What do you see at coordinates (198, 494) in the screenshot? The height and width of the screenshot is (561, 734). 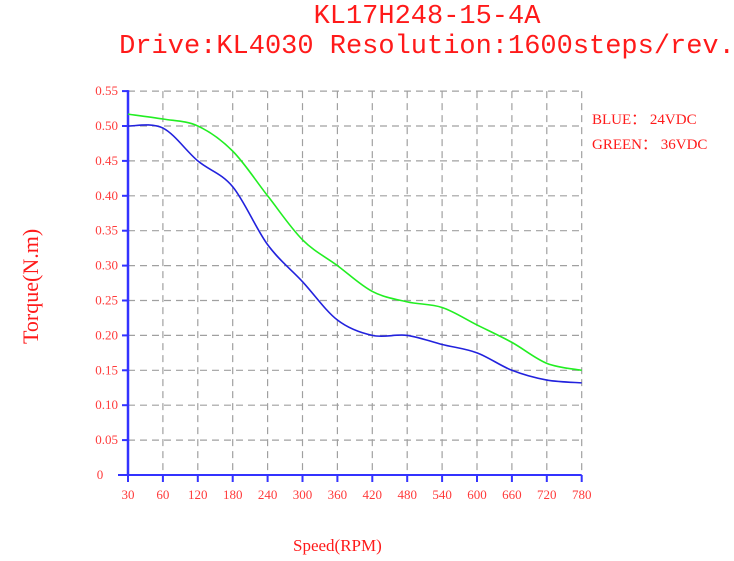 I see `x-tick-label: 120` at bounding box center [198, 494].